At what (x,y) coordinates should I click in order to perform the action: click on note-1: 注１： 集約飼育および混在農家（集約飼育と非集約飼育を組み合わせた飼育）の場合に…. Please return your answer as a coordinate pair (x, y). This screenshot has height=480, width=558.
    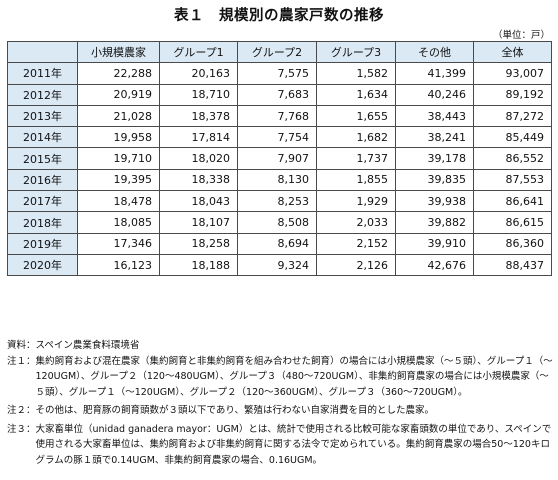
    Looking at the image, I should click on (280, 377).